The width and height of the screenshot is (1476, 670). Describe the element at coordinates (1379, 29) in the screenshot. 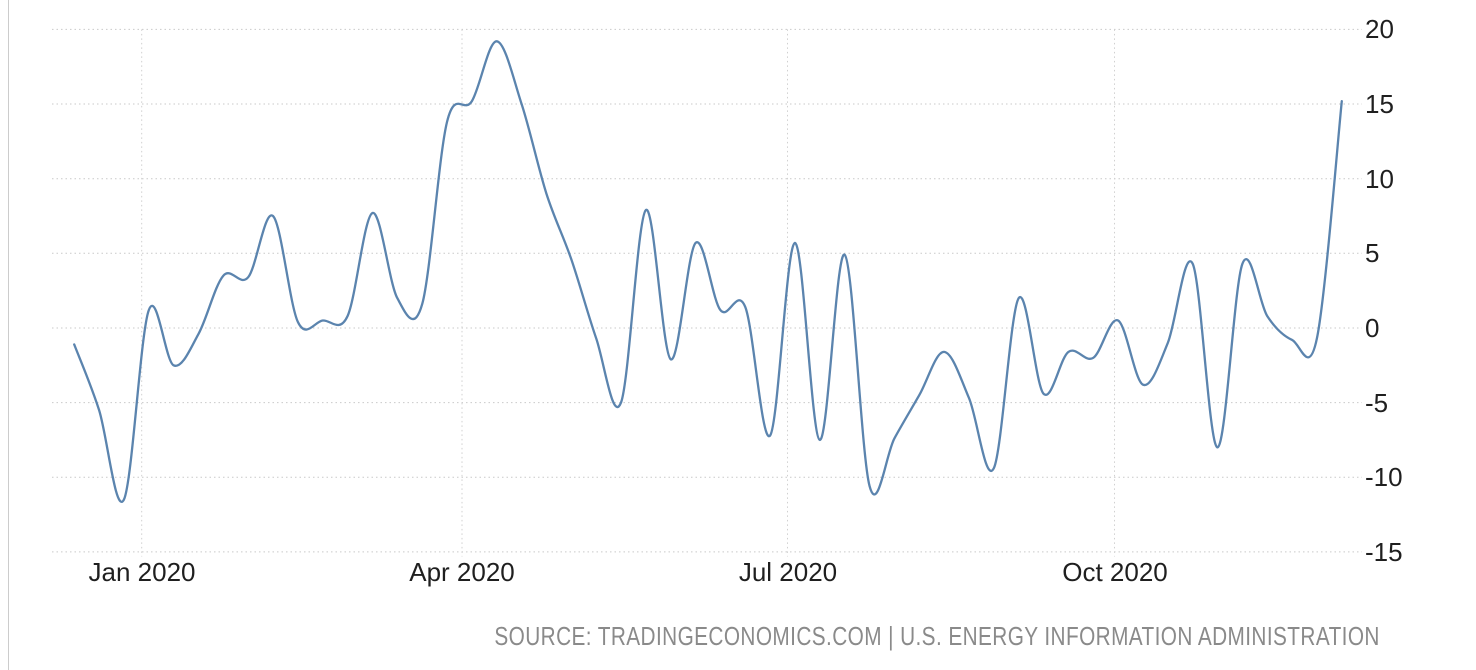

I see `y-axis-label: 20` at that location.